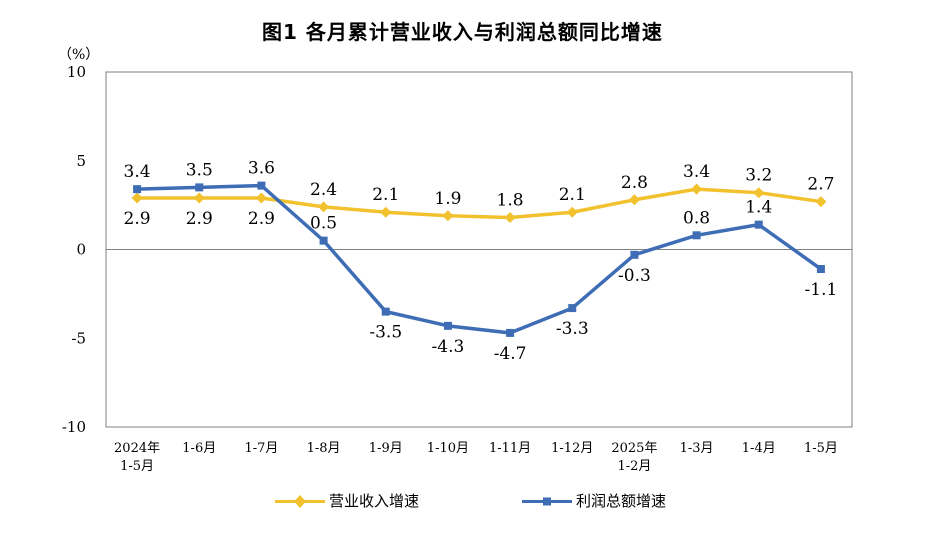  Describe the element at coordinates (300, 501) in the screenshot. I see `legend-swatch-revenue` at that location.